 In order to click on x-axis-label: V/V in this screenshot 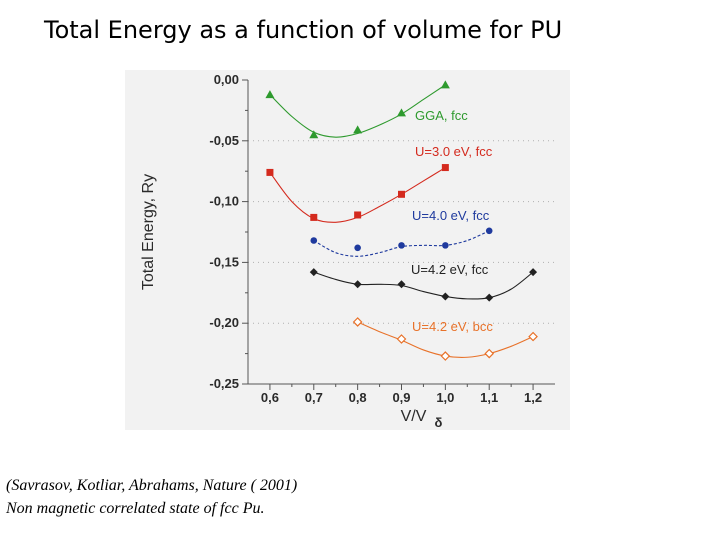, I will do `click(414, 416)`.